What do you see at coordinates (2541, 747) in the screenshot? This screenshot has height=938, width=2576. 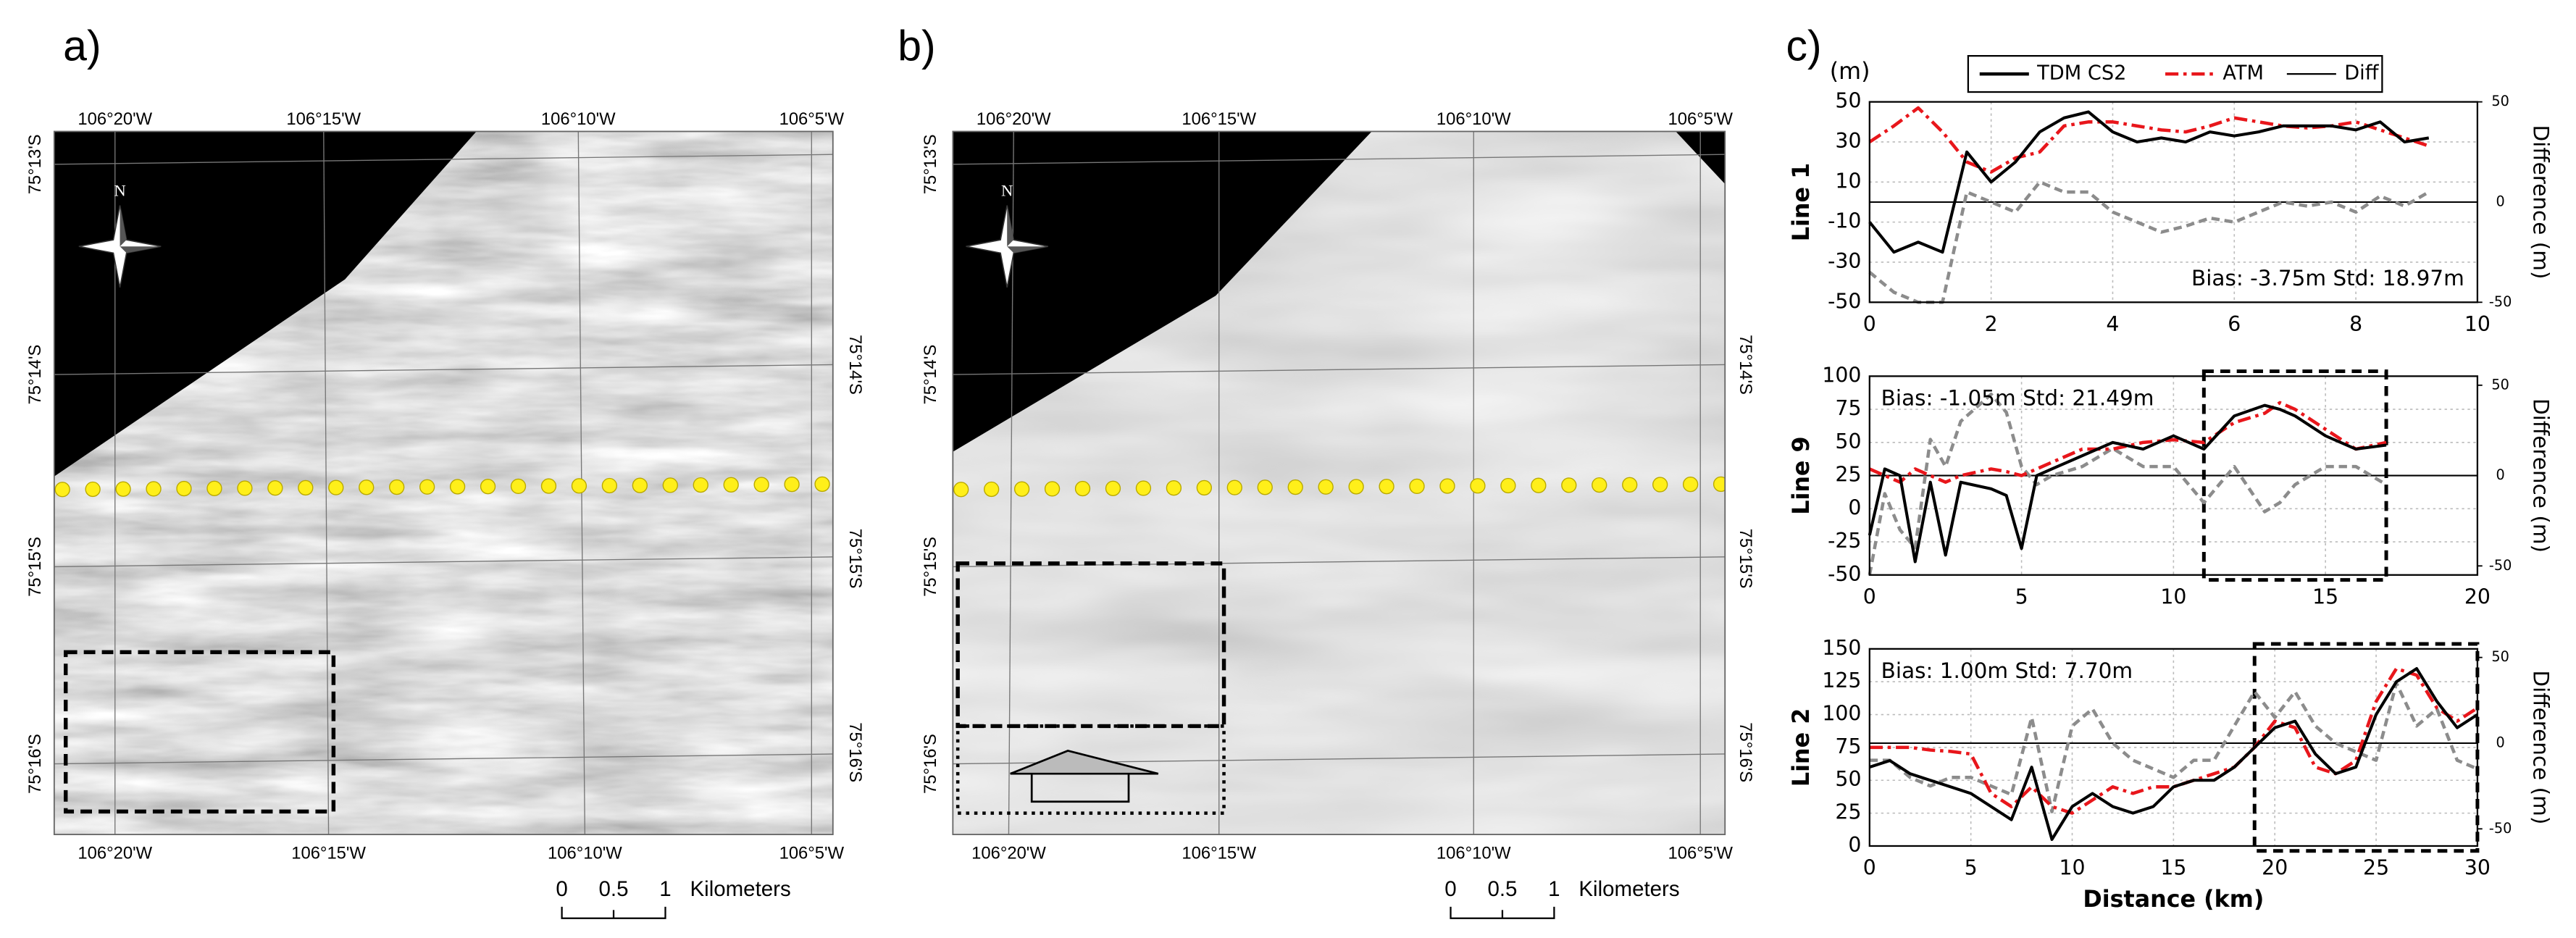 I see `y2-axis-label: Difference (m)` at bounding box center [2541, 747].